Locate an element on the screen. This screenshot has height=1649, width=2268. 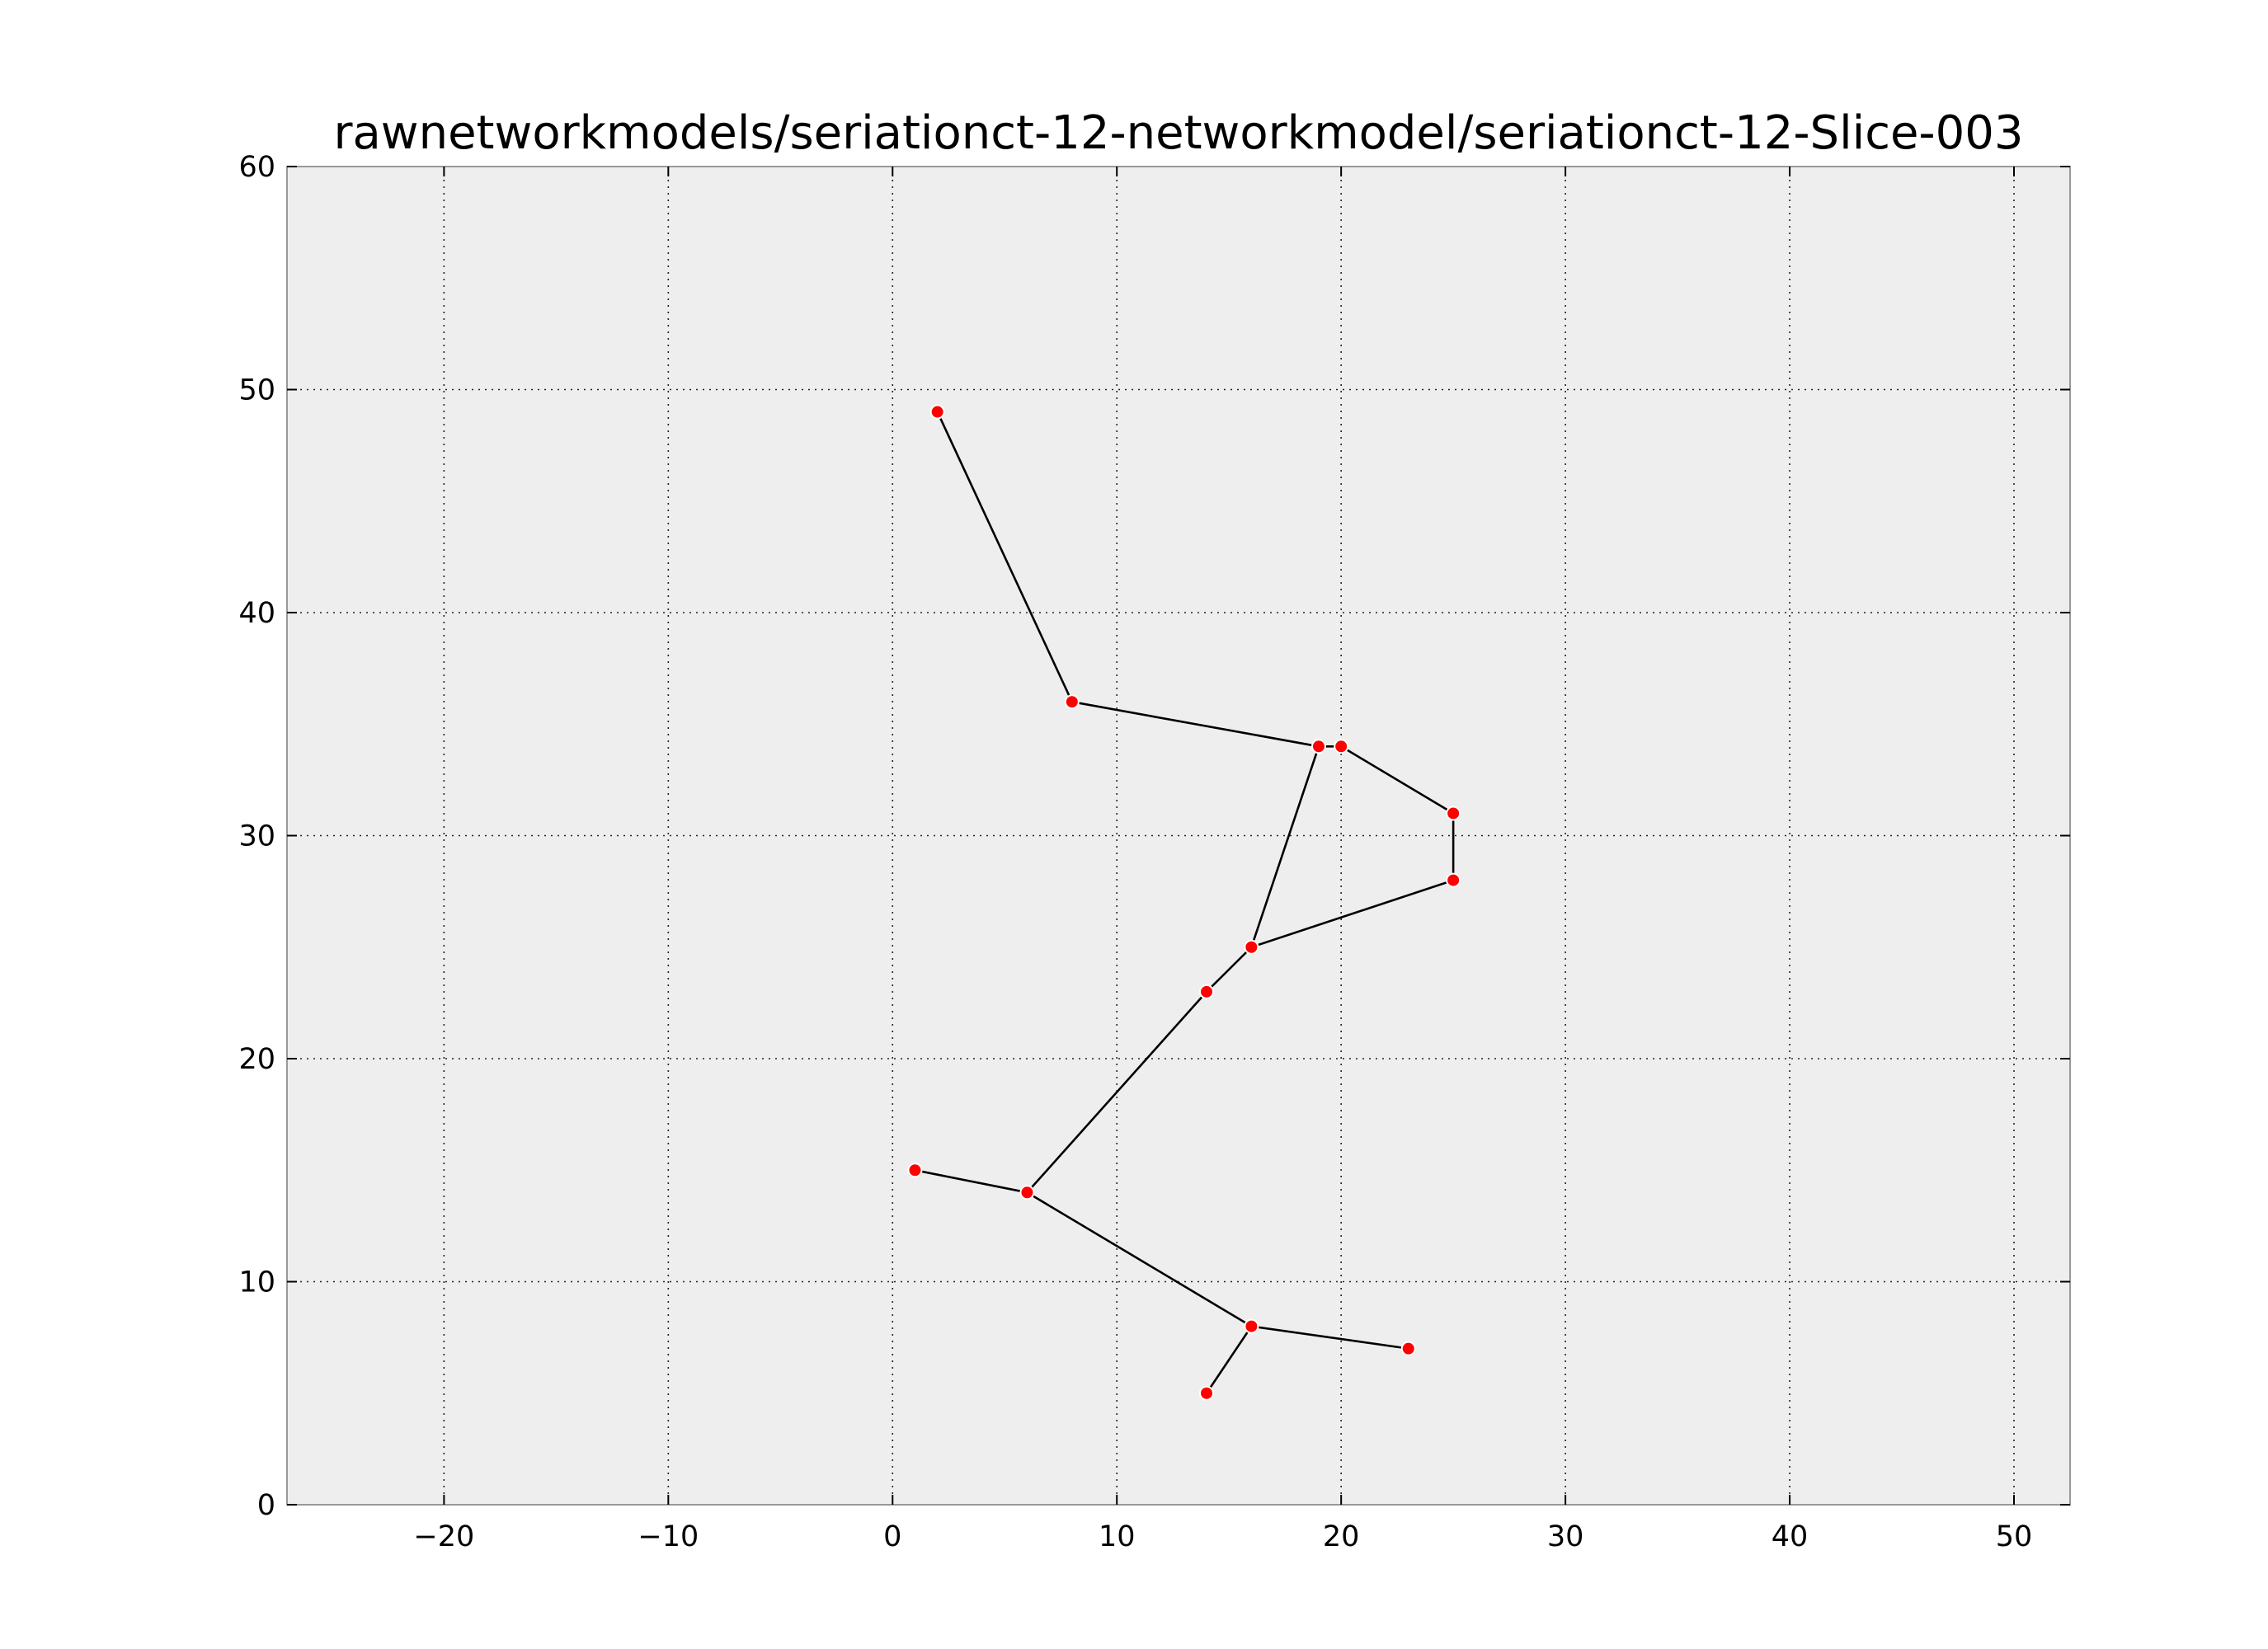
x-tick-label: −10 is located at coordinates (668, 1536).